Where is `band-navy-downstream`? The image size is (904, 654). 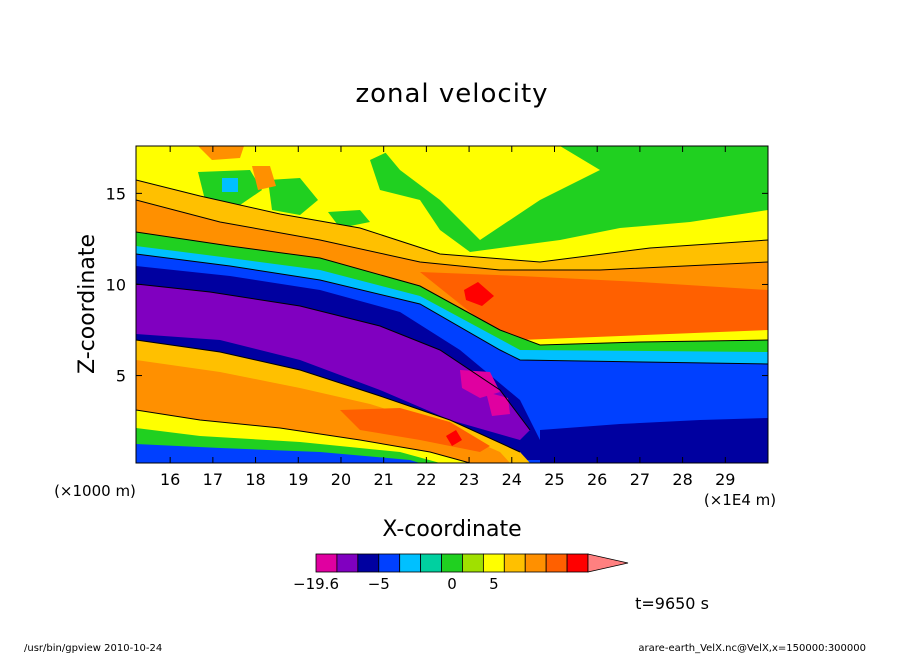
band-navy-downstream is located at coordinates (654, 440).